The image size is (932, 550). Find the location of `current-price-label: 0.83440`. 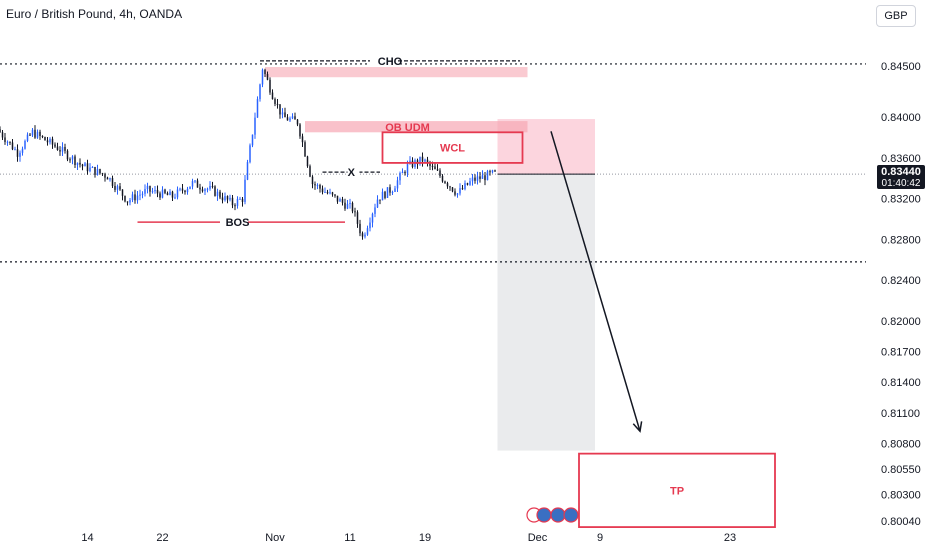

current-price-label: 0.83440 is located at coordinates (901, 172).